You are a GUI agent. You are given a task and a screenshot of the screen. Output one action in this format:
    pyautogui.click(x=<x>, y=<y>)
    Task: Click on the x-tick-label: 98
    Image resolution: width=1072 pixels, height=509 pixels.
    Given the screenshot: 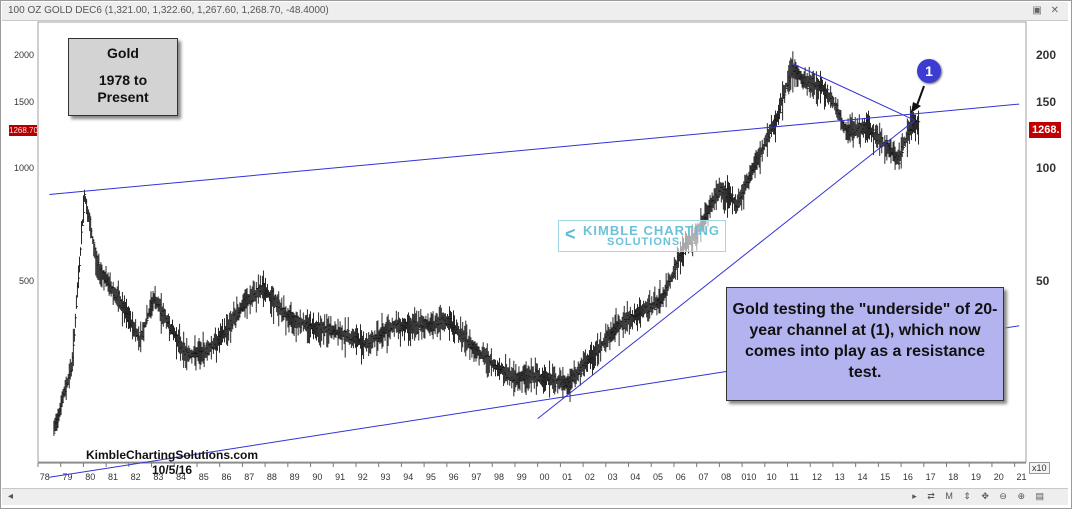 What is the action you would take?
    pyautogui.click(x=499, y=477)
    